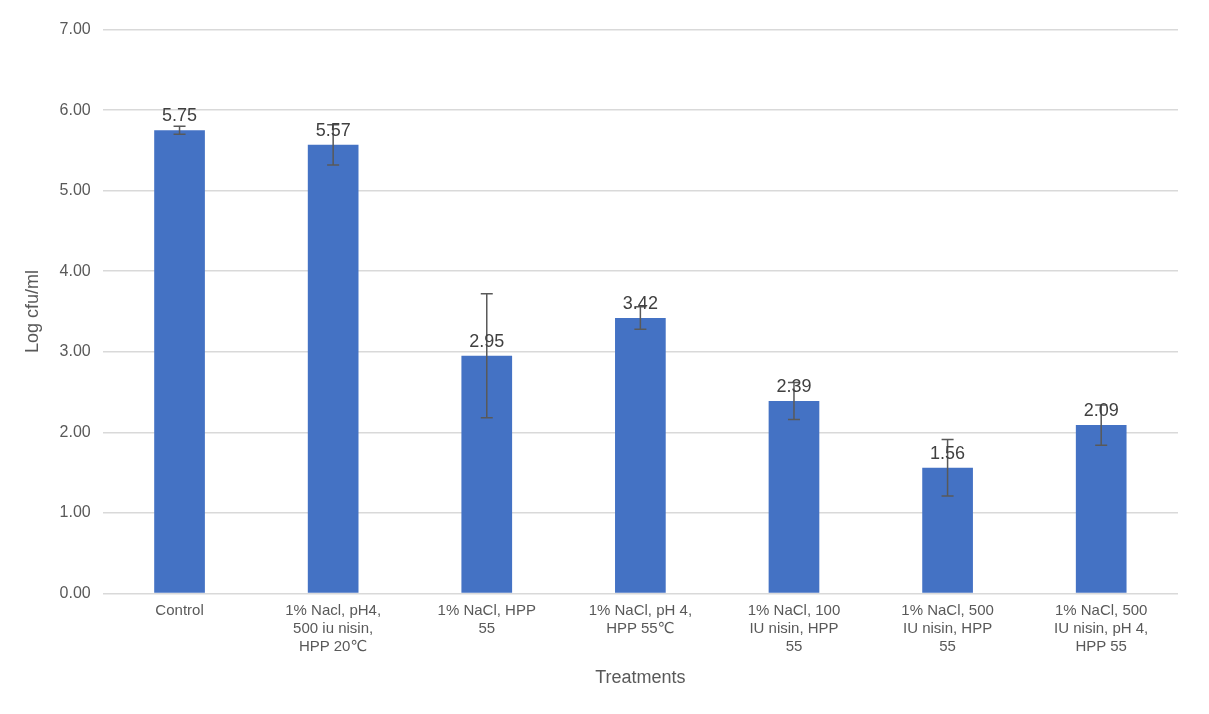  What do you see at coordinates (75, 431) in the screenshot?
I see `y-tick-label: 2.00` at bounding box center [75, 431].